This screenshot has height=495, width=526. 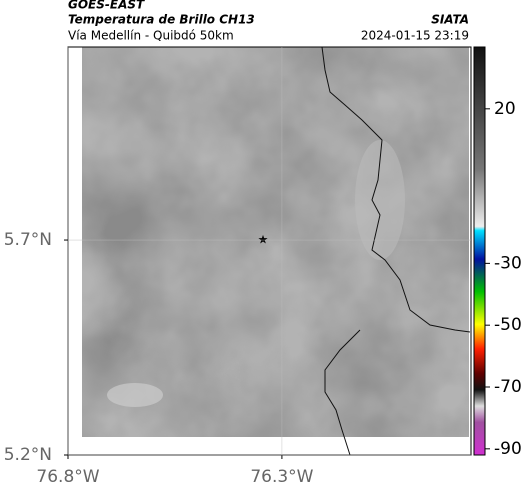 I want to click on colorbar-tick-label: -30, so click(x=508, y=263).